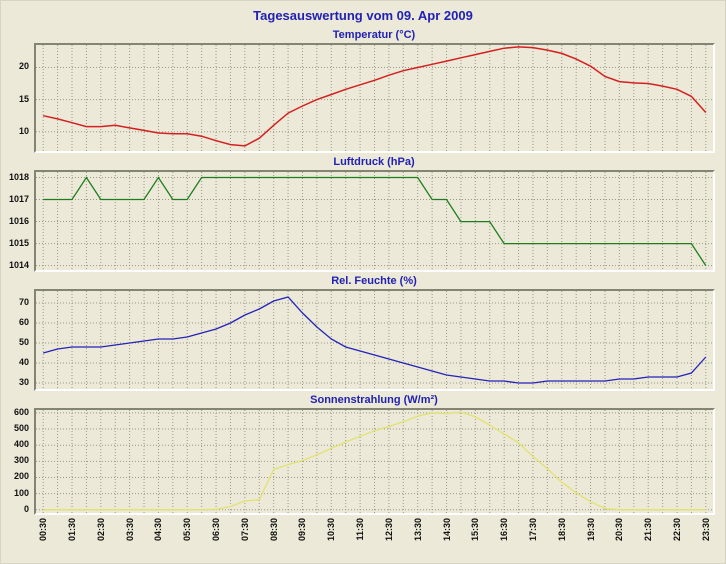 The image size is (726, 564). I want to click on chart-title-humidity: Rel. Feuchte (%), so click(374, 281).